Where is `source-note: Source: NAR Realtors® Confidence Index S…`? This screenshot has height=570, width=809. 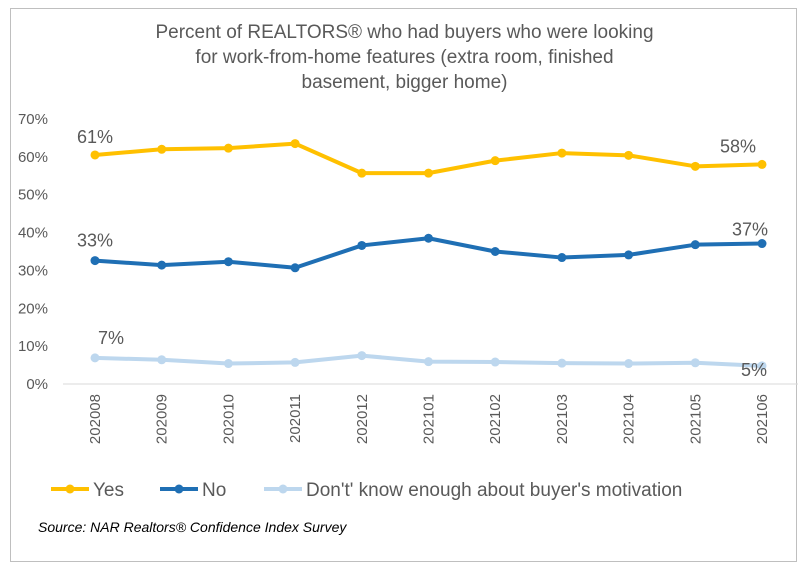 source-note: Source: NAR Realtors® Confidence Index S… is located at coordinates (192, 527).